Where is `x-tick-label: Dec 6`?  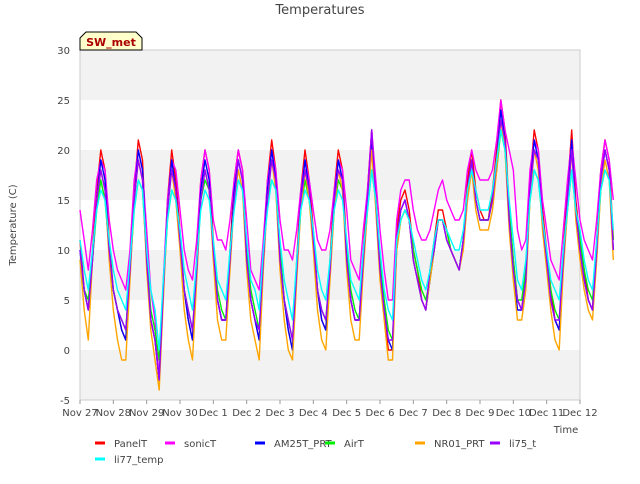
x-tick-label: Dec 6 is located at coordinates (380, 413).